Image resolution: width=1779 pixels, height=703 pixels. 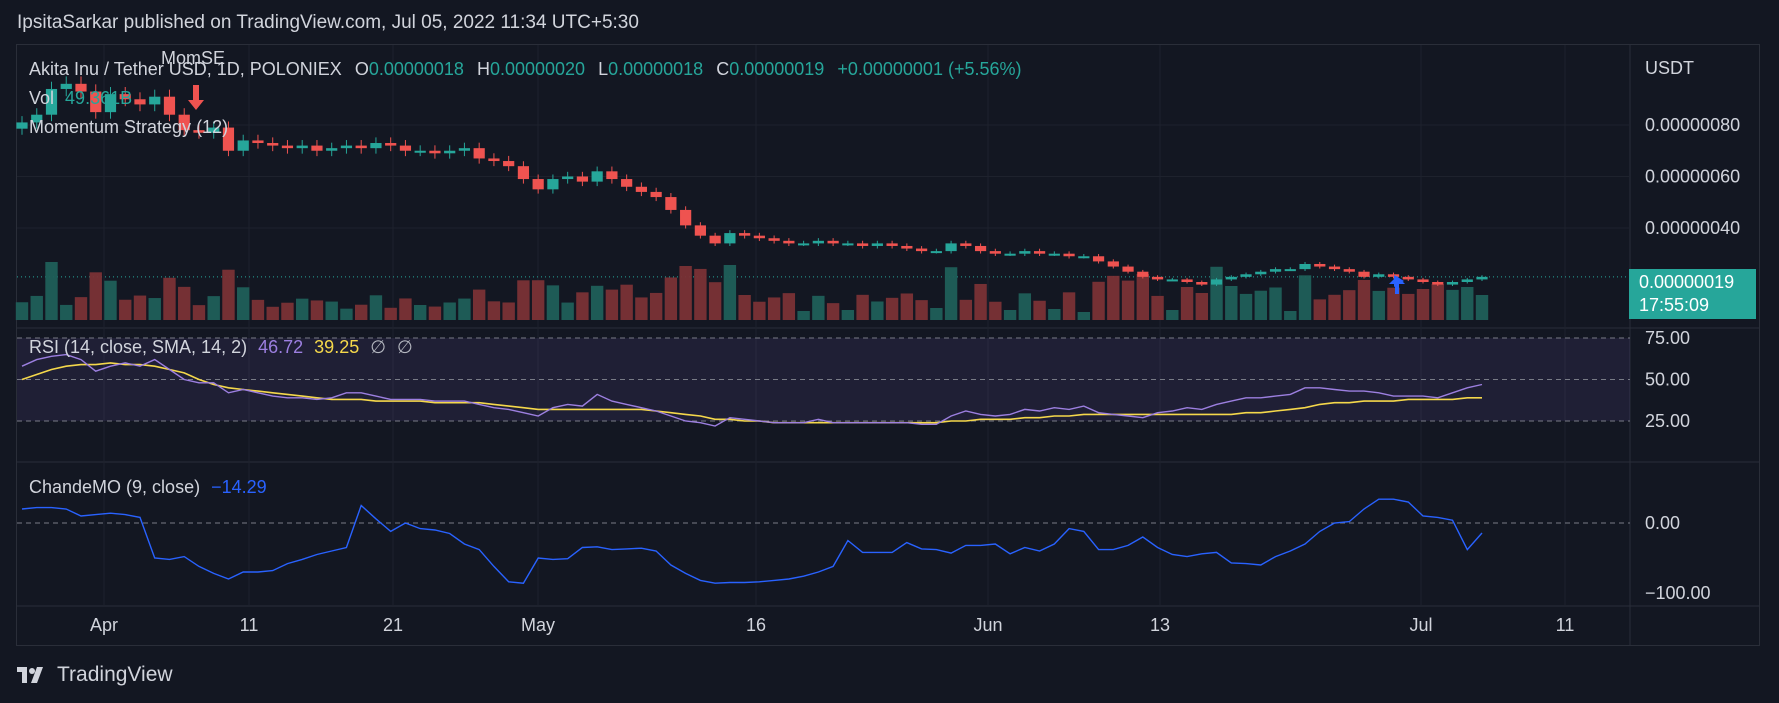 I want to click on rsi-line, so click(x=752, y=390).